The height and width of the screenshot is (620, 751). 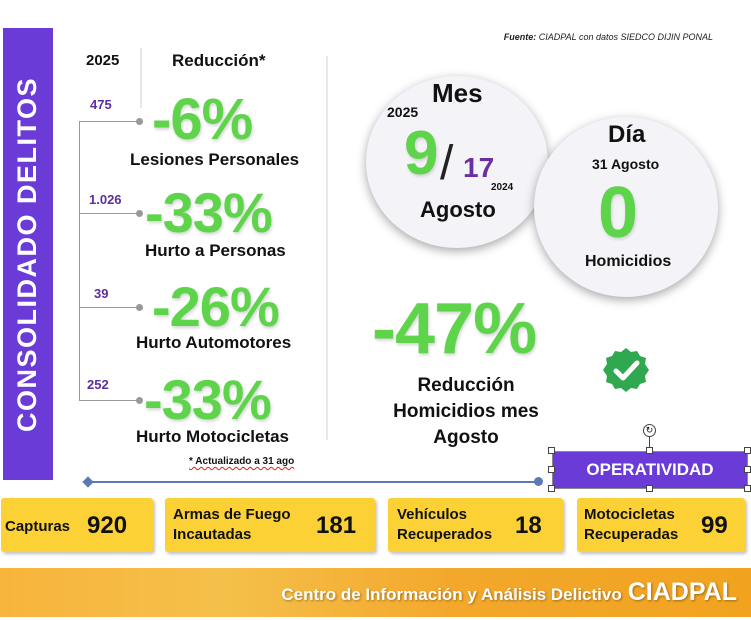 I want to click on homicide-reduction-caption: Reducción Homicidios mes Agosto, so click(x=466, y=412).